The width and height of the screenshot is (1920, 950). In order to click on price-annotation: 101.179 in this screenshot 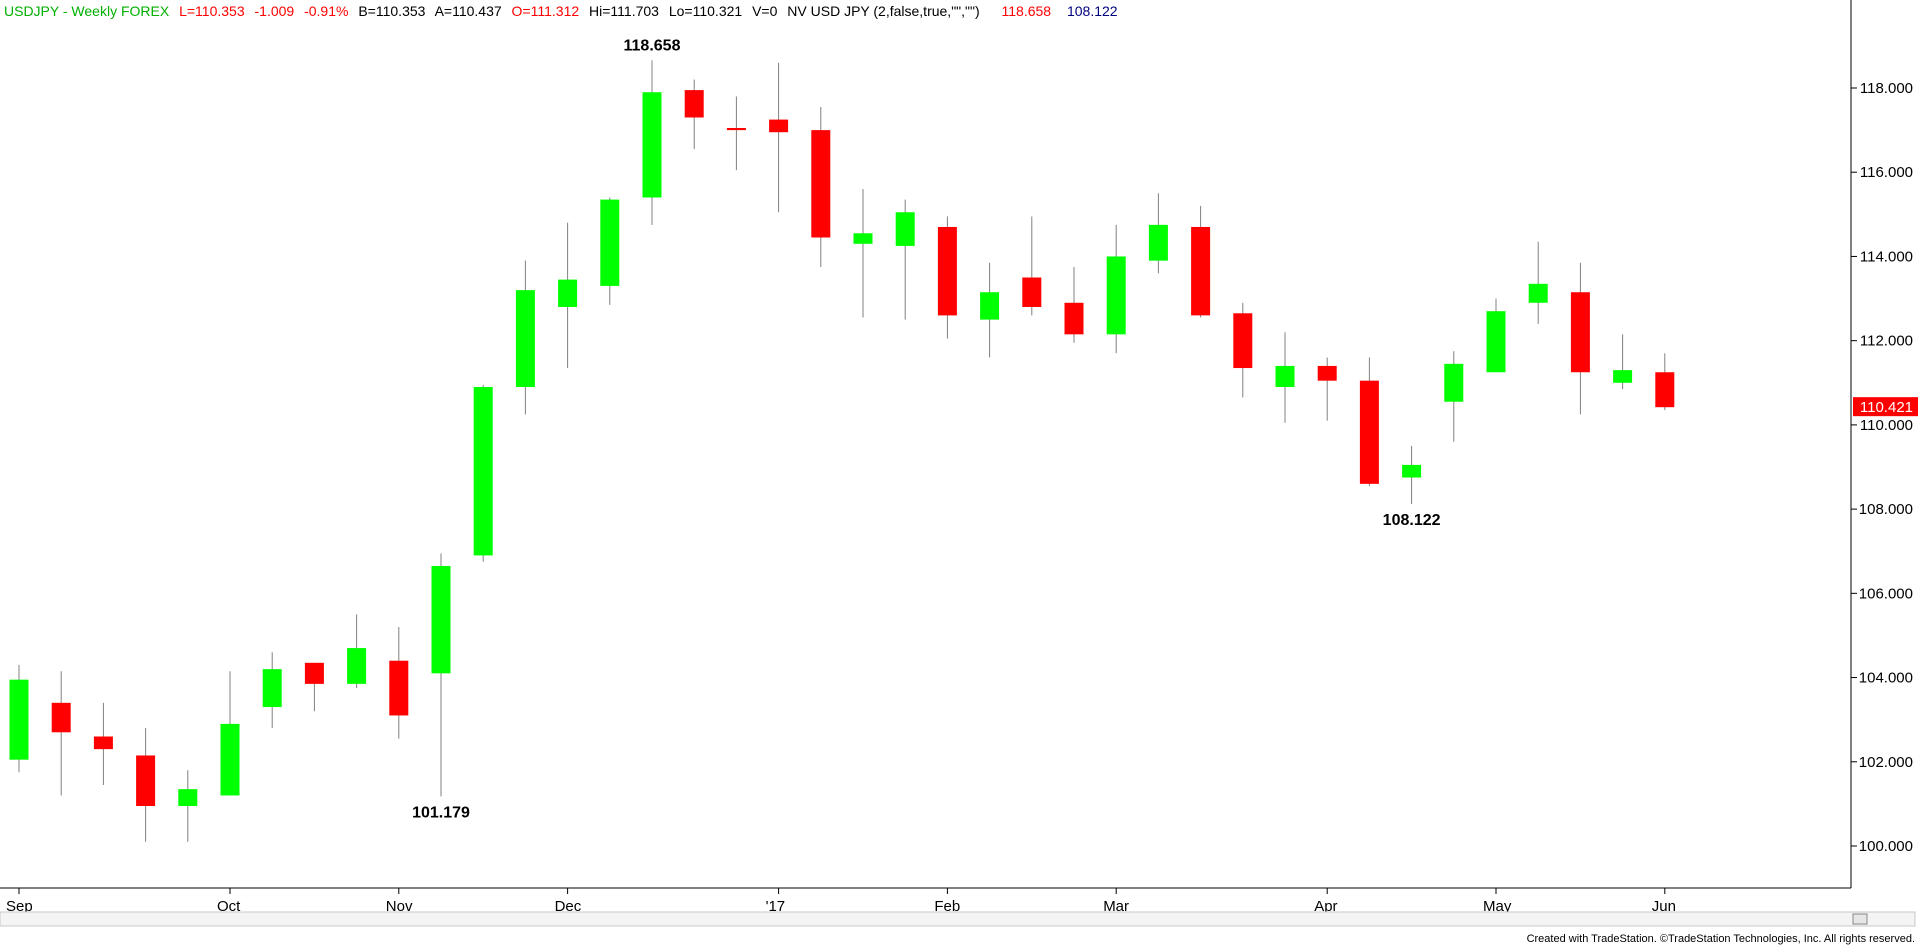, I will do `click(441, 812)`.